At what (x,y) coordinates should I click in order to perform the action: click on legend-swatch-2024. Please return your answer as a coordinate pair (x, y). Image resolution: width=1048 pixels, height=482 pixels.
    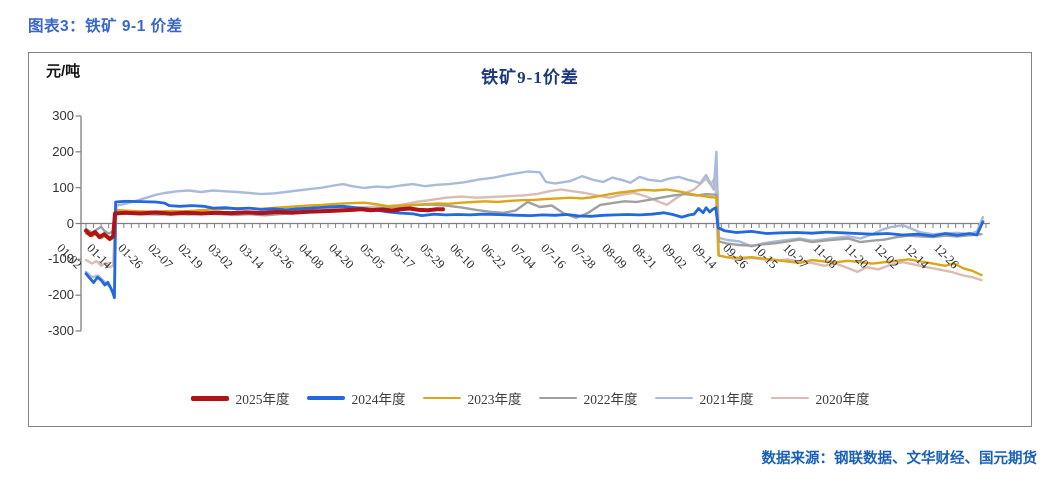
    Looking at the image, I should click on (325, 398).